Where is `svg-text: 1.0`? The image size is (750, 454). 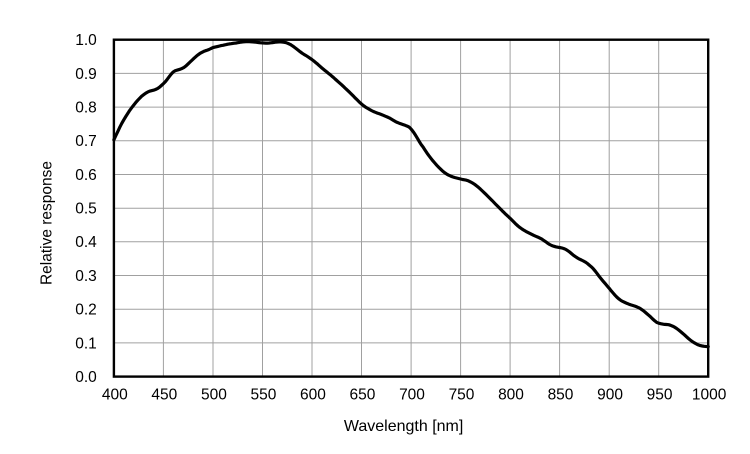
svg-text: 1.0 is located at coordinates (86, 40).